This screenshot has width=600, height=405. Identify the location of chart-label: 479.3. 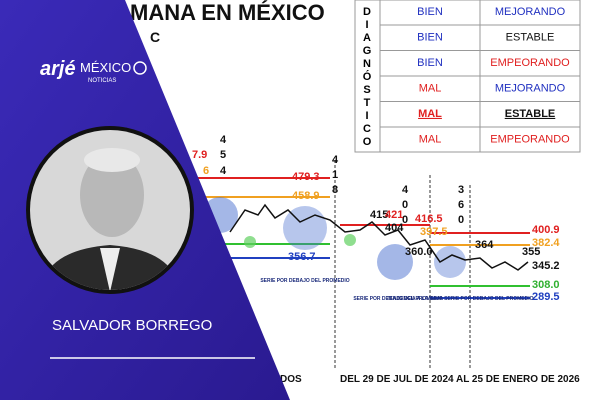
(306, 177).